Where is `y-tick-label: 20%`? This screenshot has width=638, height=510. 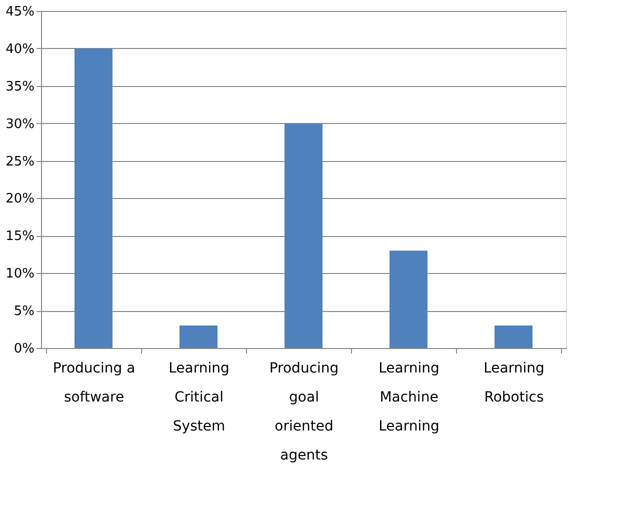
y-tick-label: 20% is located at coordinates (20, 199).